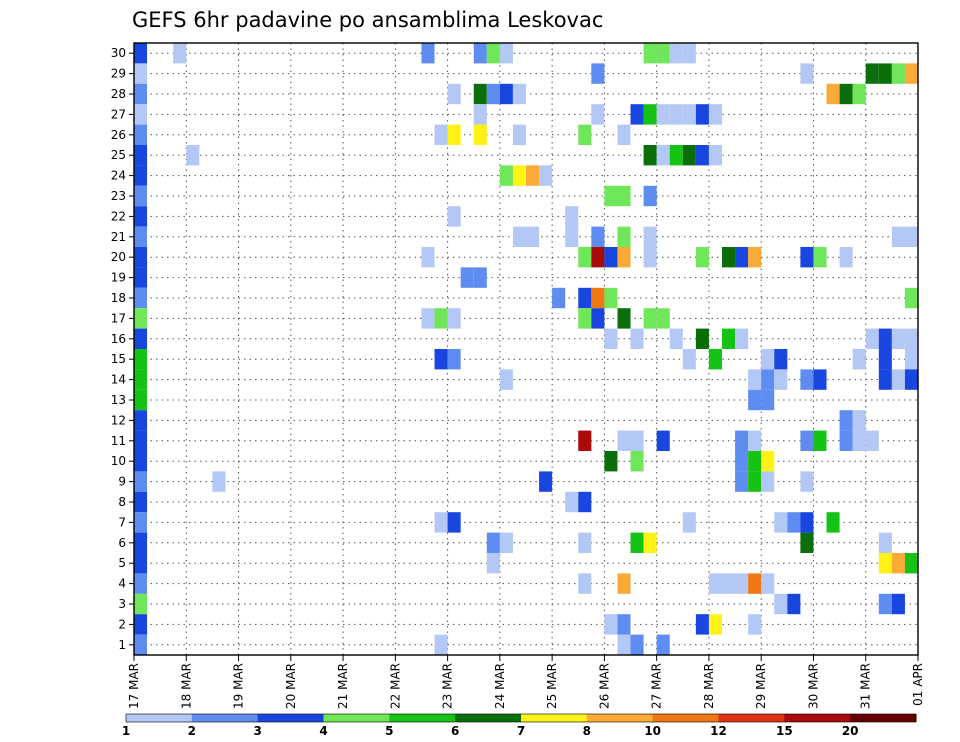  What do you see at coordinates (866, 686) in the screenshot?
I see `x-tick-label: 31 MAR` at bounding box center [866, 686].